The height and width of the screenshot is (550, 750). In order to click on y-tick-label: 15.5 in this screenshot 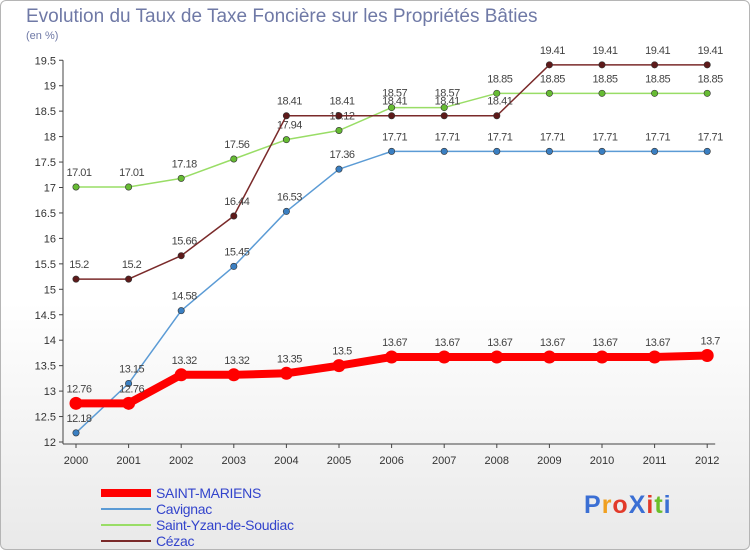, I will do `click(45, 265)`.